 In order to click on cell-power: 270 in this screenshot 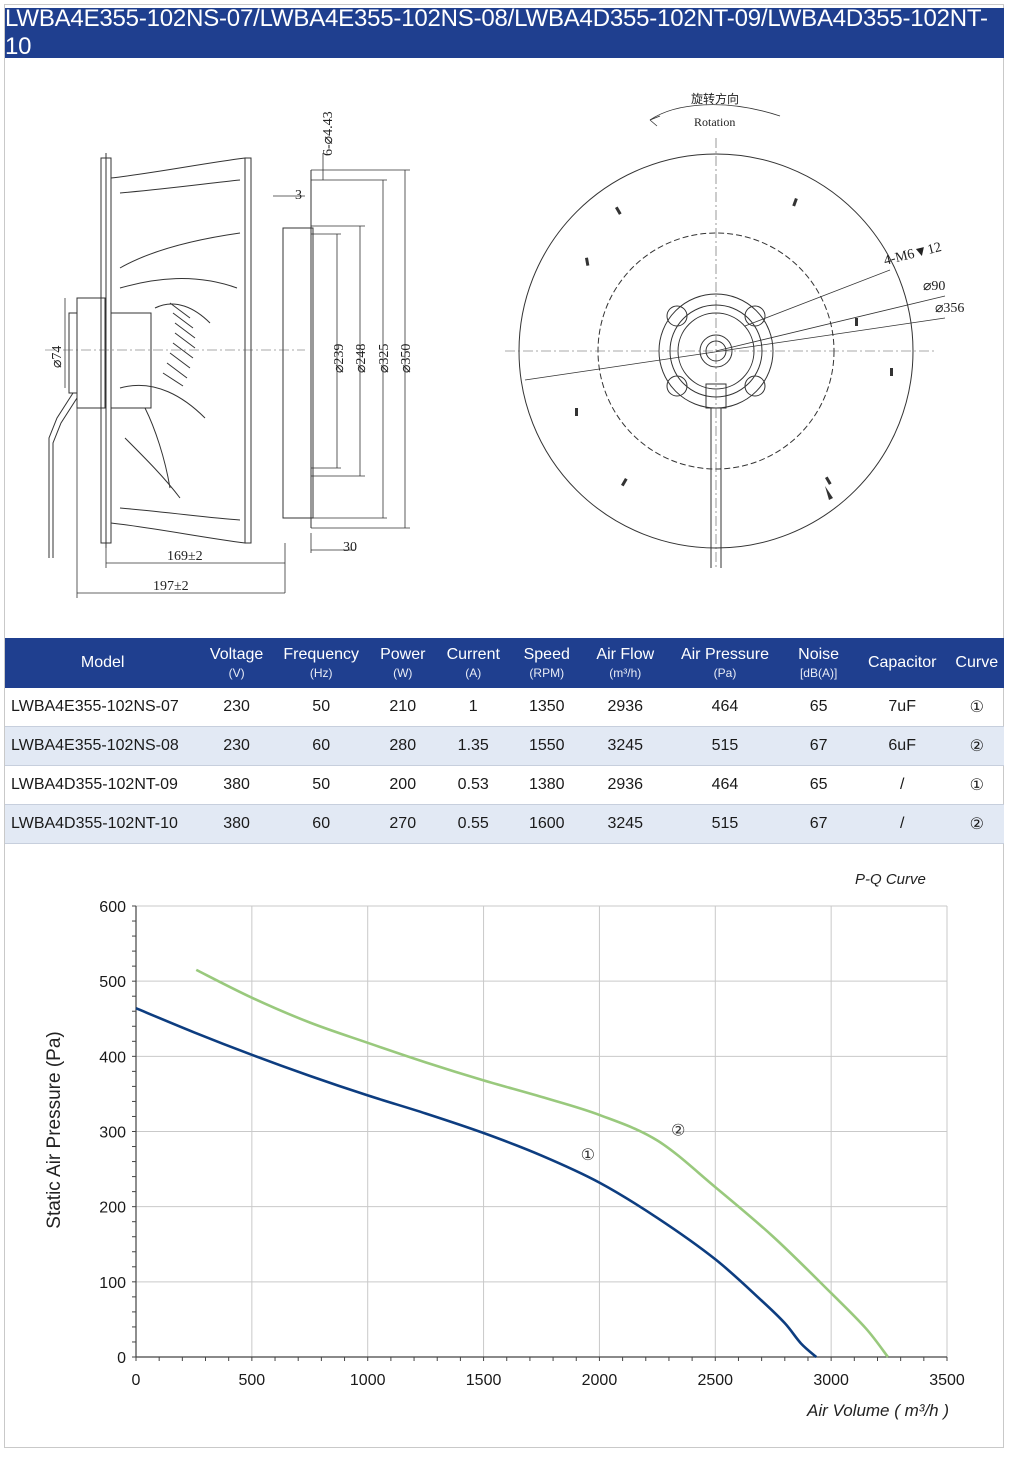, I will do `click(402, 824)`.